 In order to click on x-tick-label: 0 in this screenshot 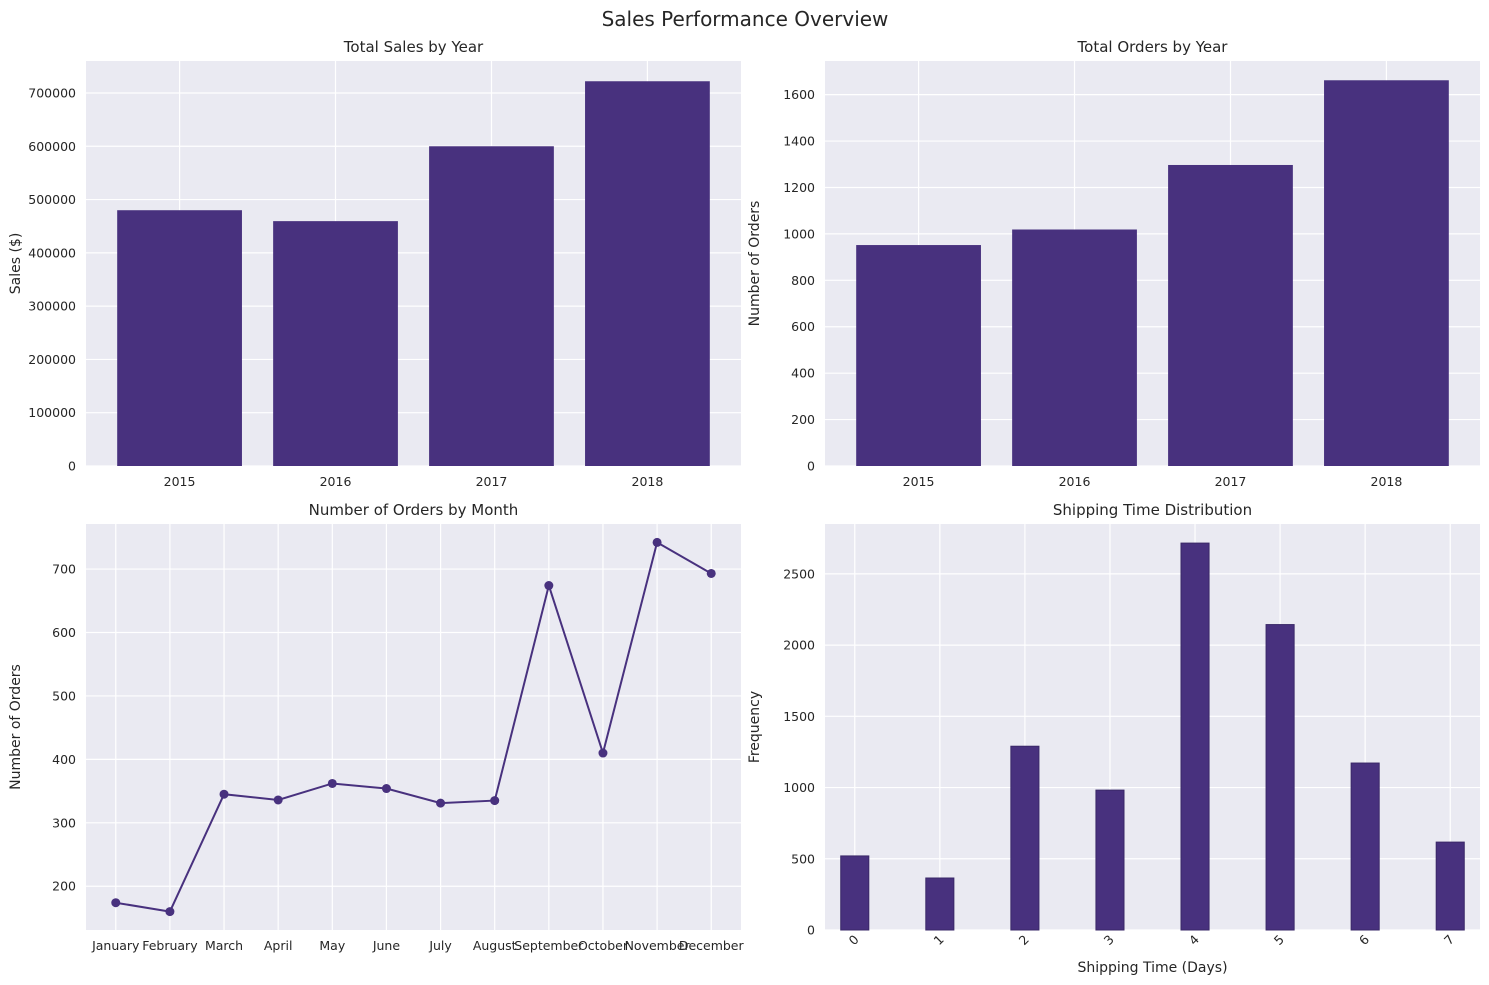, I will do `click(853, 940)`.